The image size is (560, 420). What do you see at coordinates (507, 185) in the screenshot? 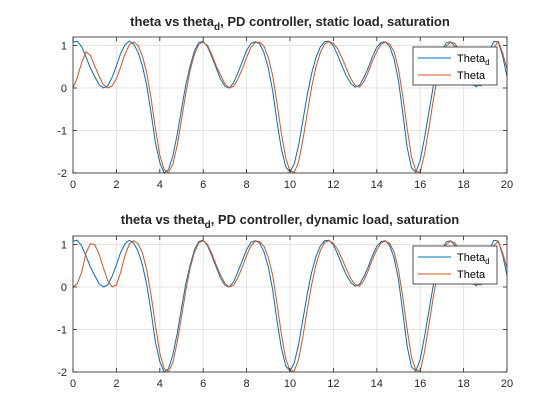
I see `top-x-tick-label: 20` at bounding box center [507, 185].